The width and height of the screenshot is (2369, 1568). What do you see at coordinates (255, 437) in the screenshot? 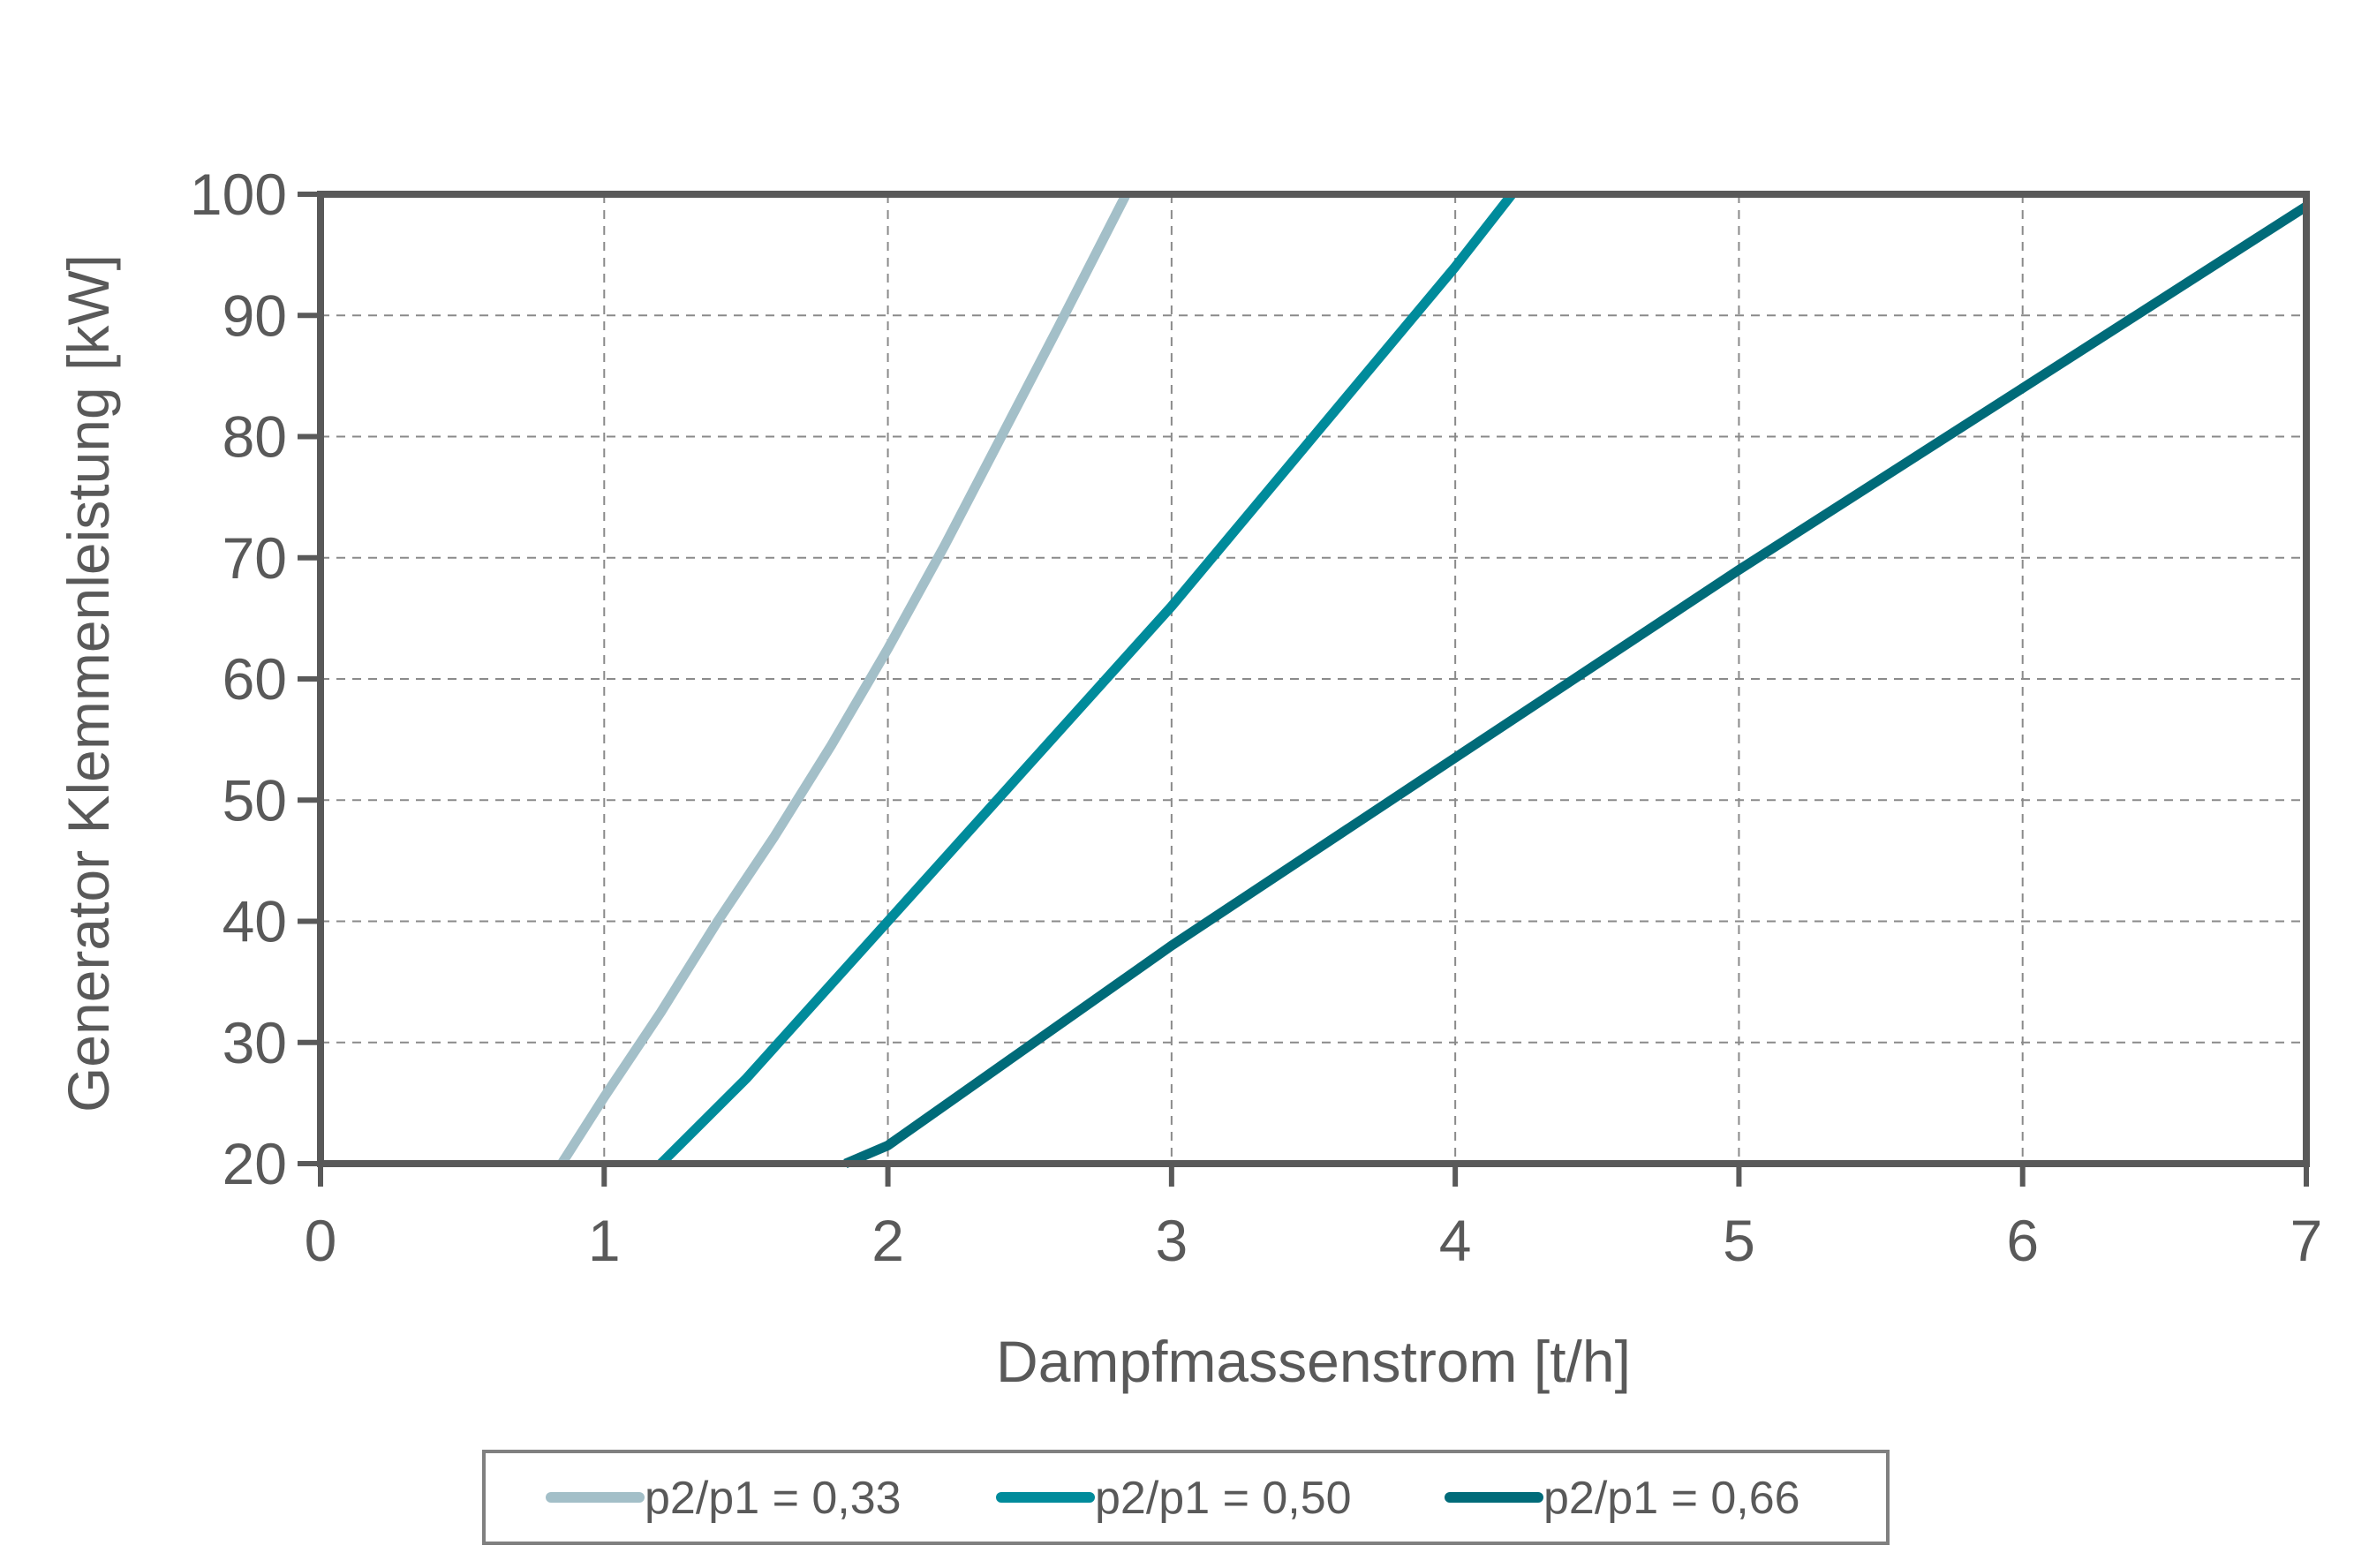
I see `y-tick-label: 80` at bounding box center [255, 437].